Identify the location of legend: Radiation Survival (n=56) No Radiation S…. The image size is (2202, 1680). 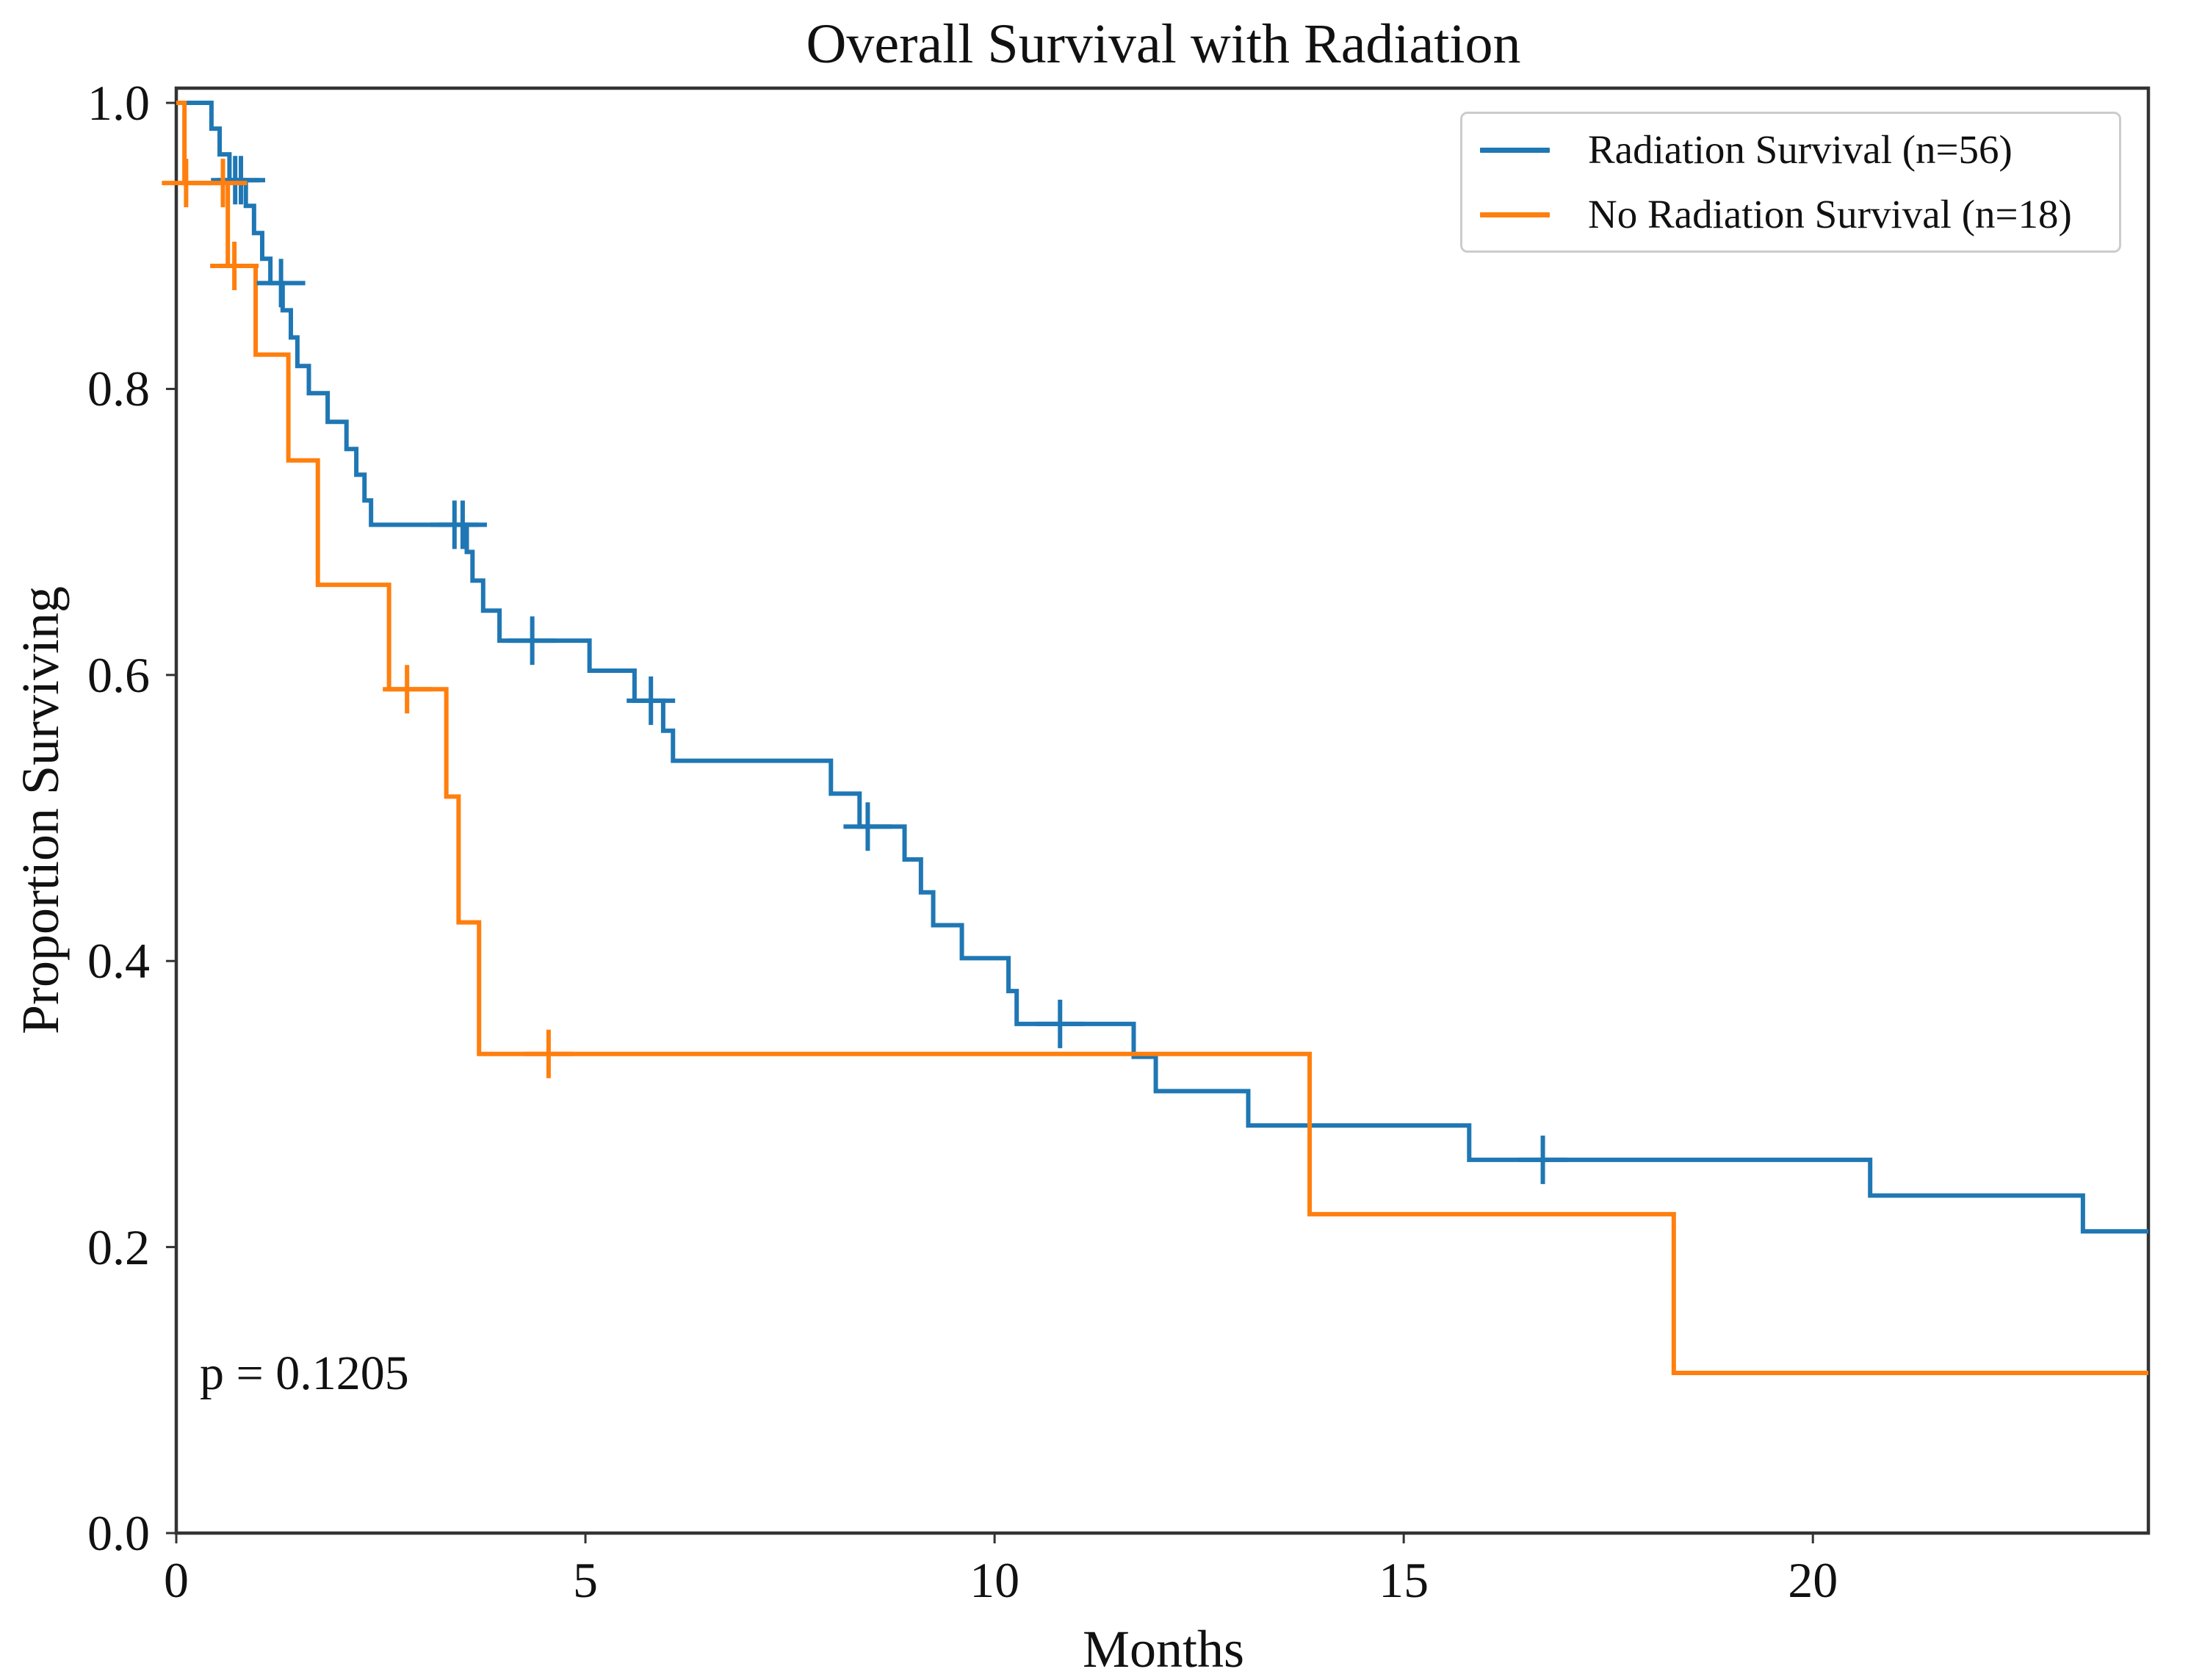
(1791, 182).